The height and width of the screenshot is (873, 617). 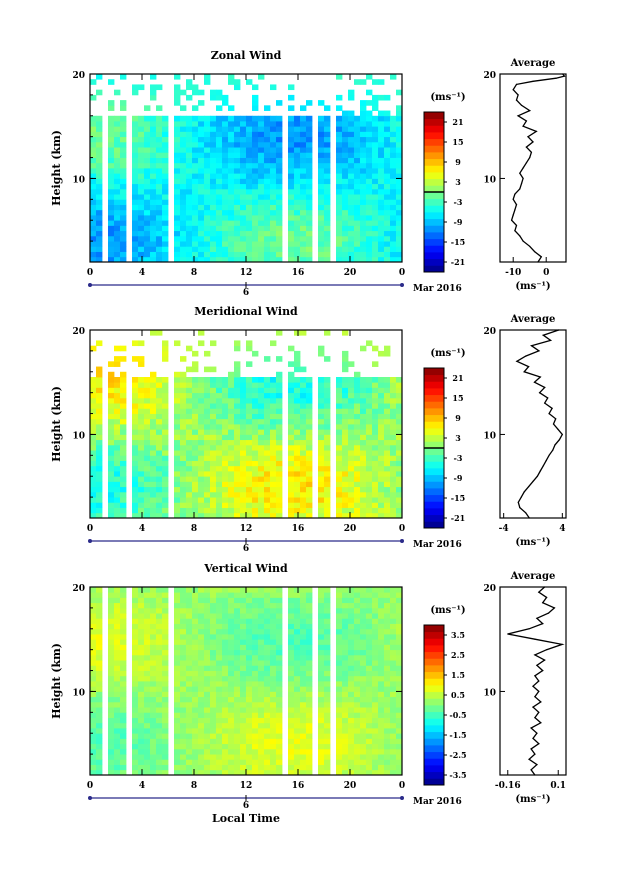 What do you see at coordinates (78, 76) in the screenshot?
I see `y-tick-label: 20` at bounding box center [78, 76].